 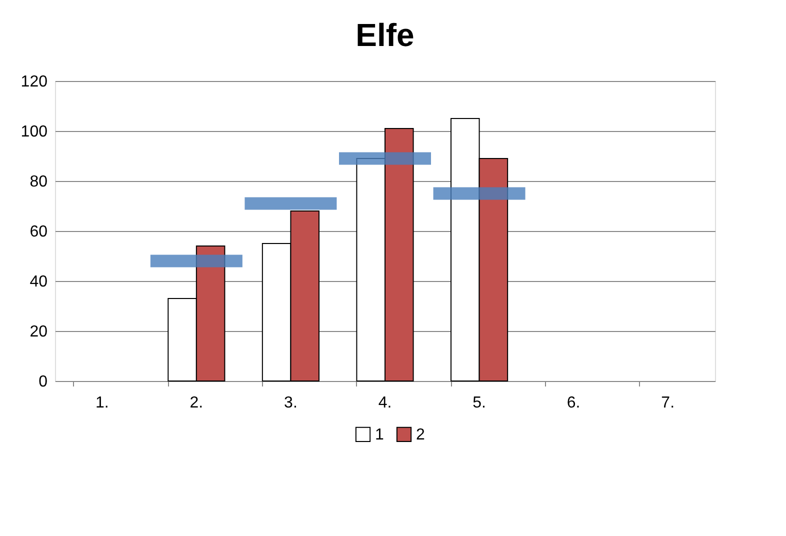 I want to click on y-tick-label: 20, so click(x=39, y=332).